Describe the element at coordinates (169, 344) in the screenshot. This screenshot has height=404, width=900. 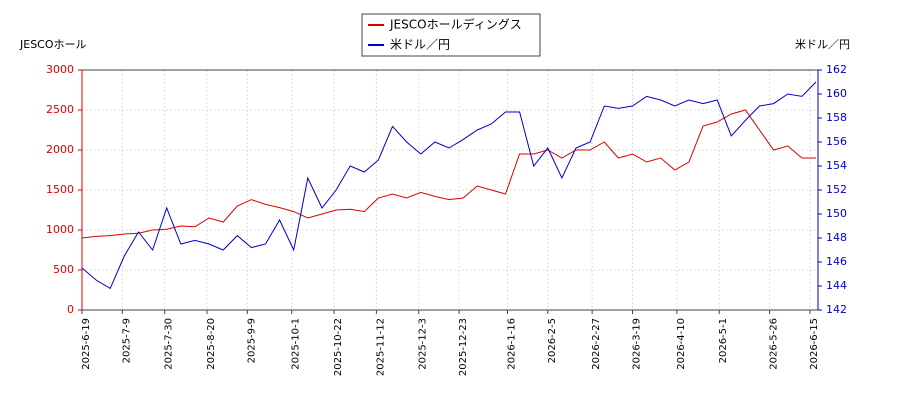
I see `x-tick-label: 2025-7-30` at that location.